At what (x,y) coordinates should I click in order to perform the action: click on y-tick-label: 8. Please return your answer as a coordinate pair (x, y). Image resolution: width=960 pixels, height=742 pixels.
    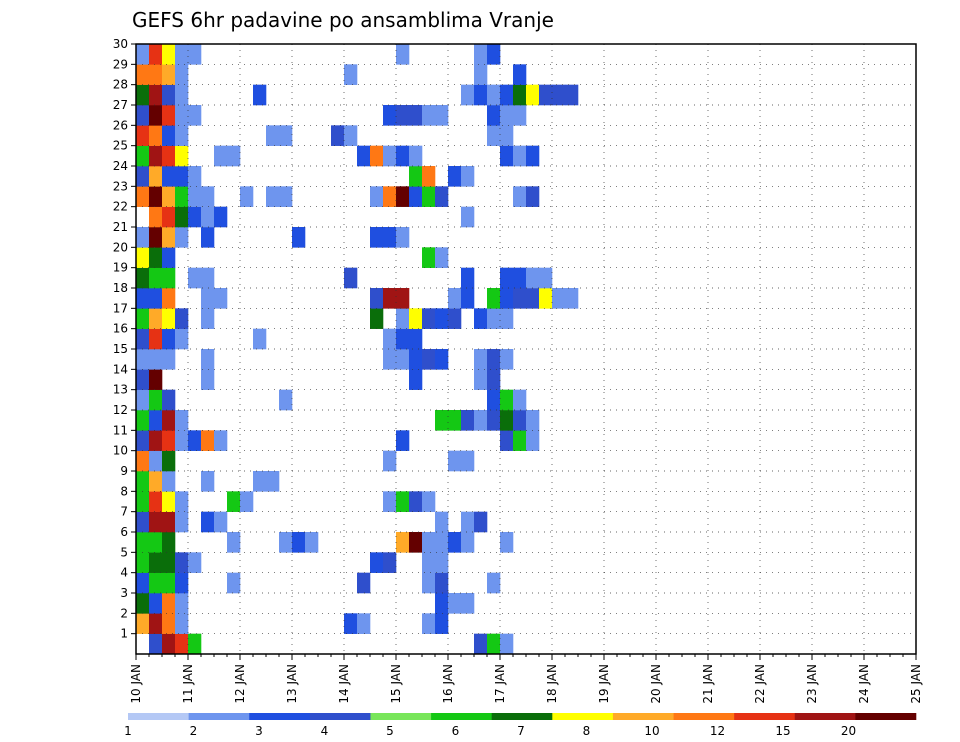
    Looking at the image, I should click on (124, 491).